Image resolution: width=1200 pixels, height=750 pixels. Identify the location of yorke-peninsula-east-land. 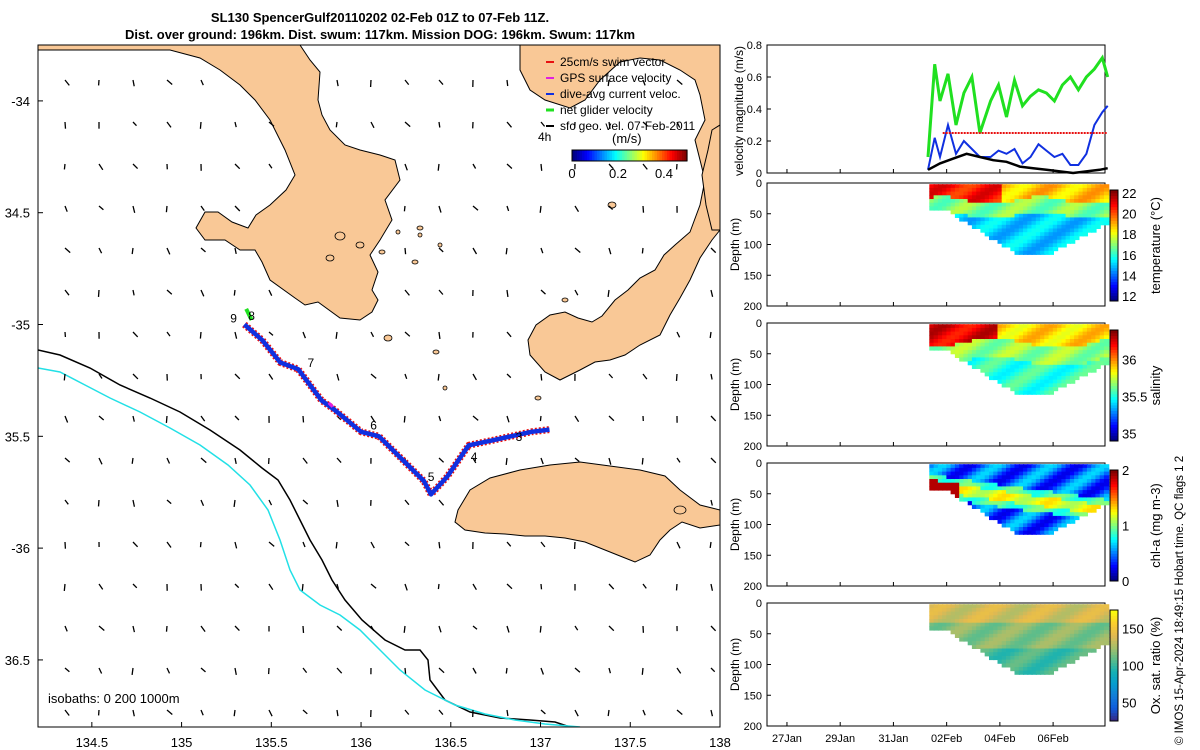
(710, 177).